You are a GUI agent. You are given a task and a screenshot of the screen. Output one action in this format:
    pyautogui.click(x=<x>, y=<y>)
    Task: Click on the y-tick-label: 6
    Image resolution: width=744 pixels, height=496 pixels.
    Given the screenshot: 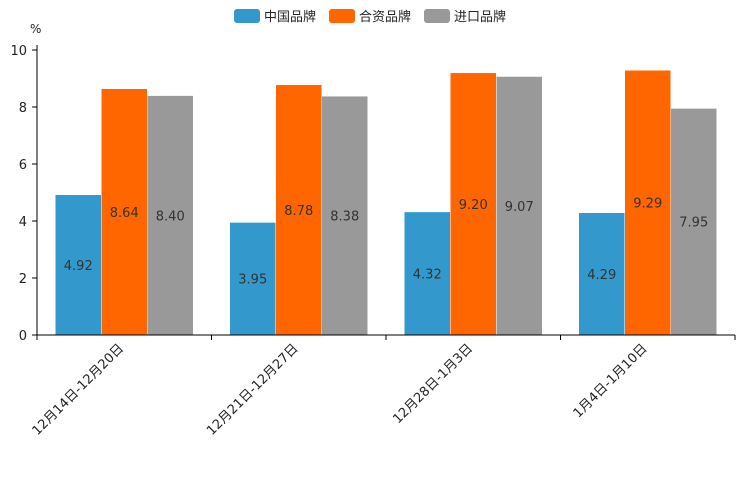 What is the action you would take?
    pyautogui.click(x=23, y=165)
    